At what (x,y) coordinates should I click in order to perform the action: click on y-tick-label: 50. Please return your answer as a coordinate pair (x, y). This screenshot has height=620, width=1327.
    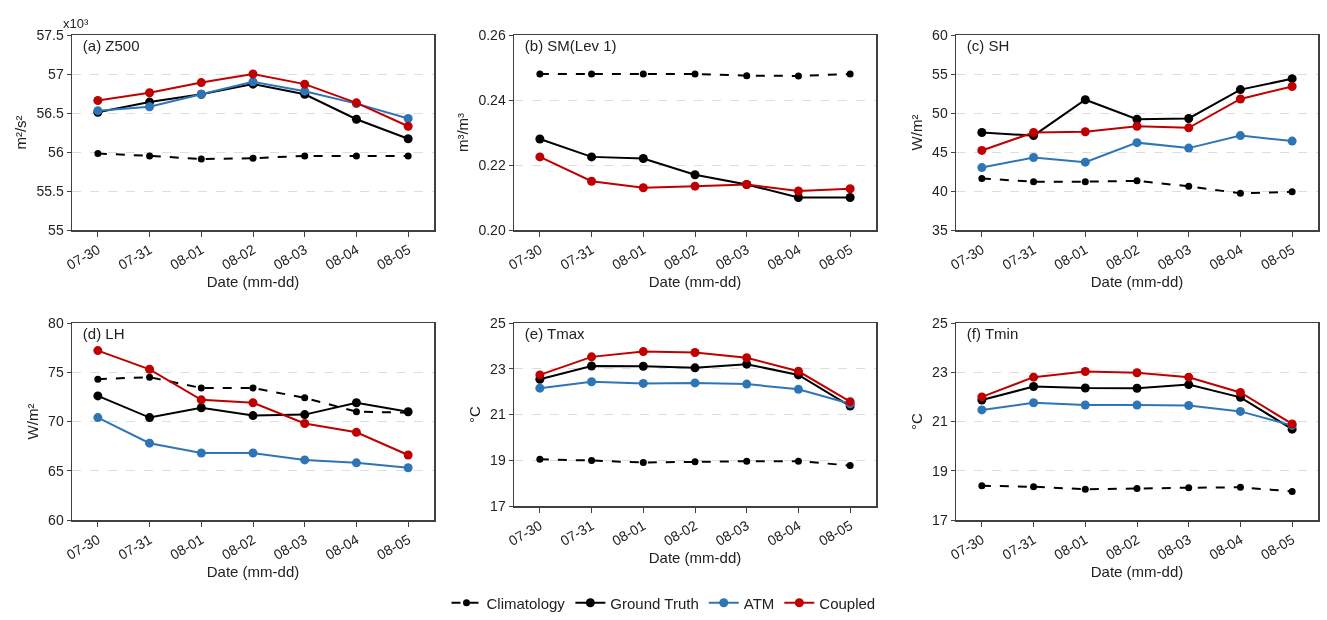
    Looking at the image, I should click on (940, 112).